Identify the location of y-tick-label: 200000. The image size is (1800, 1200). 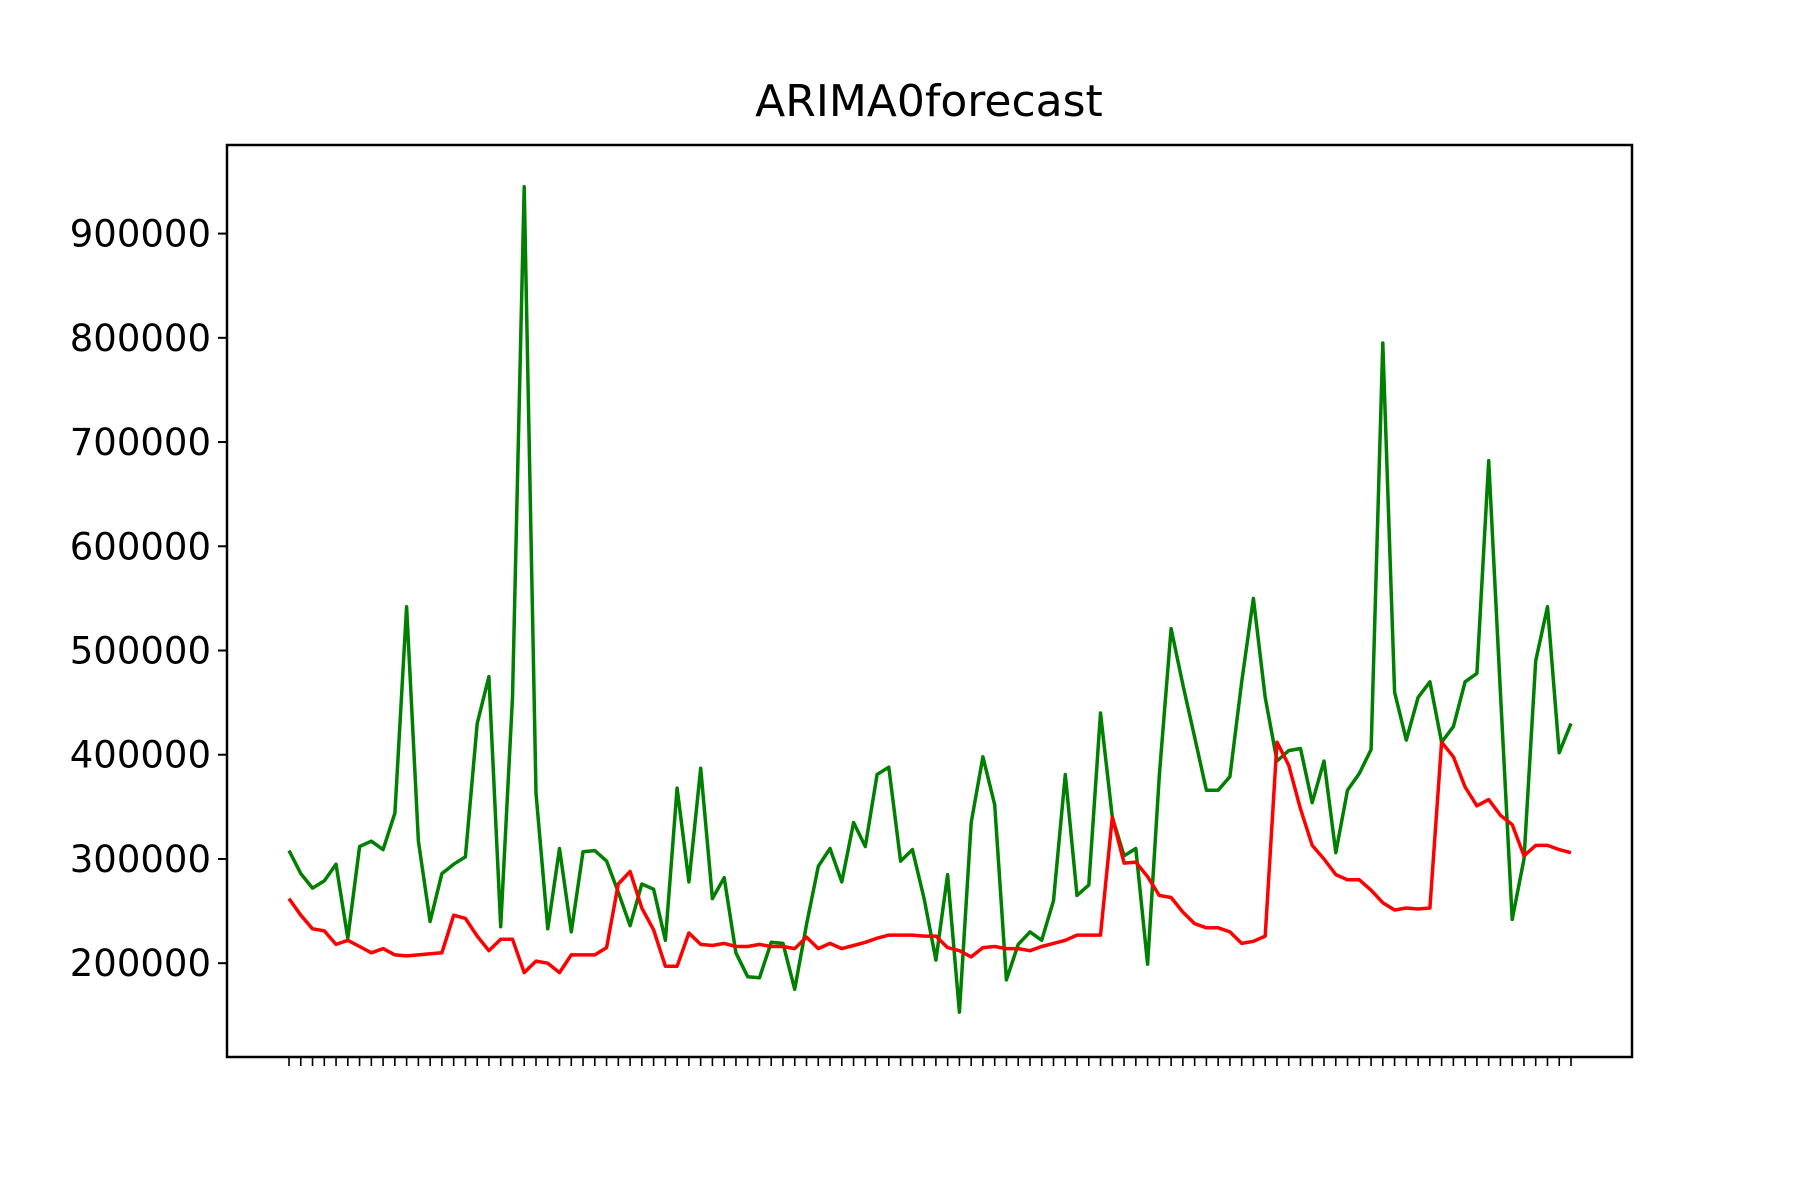
(140, 963).